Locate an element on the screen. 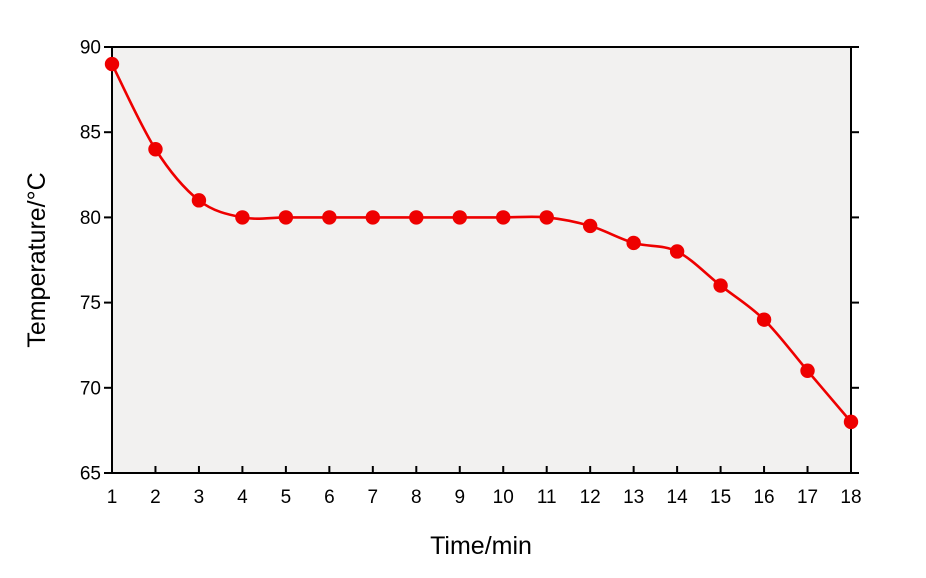 The width and height of the screenshot is (926, 578). x-tick-label: 7 is located at coordinates (373, 497).